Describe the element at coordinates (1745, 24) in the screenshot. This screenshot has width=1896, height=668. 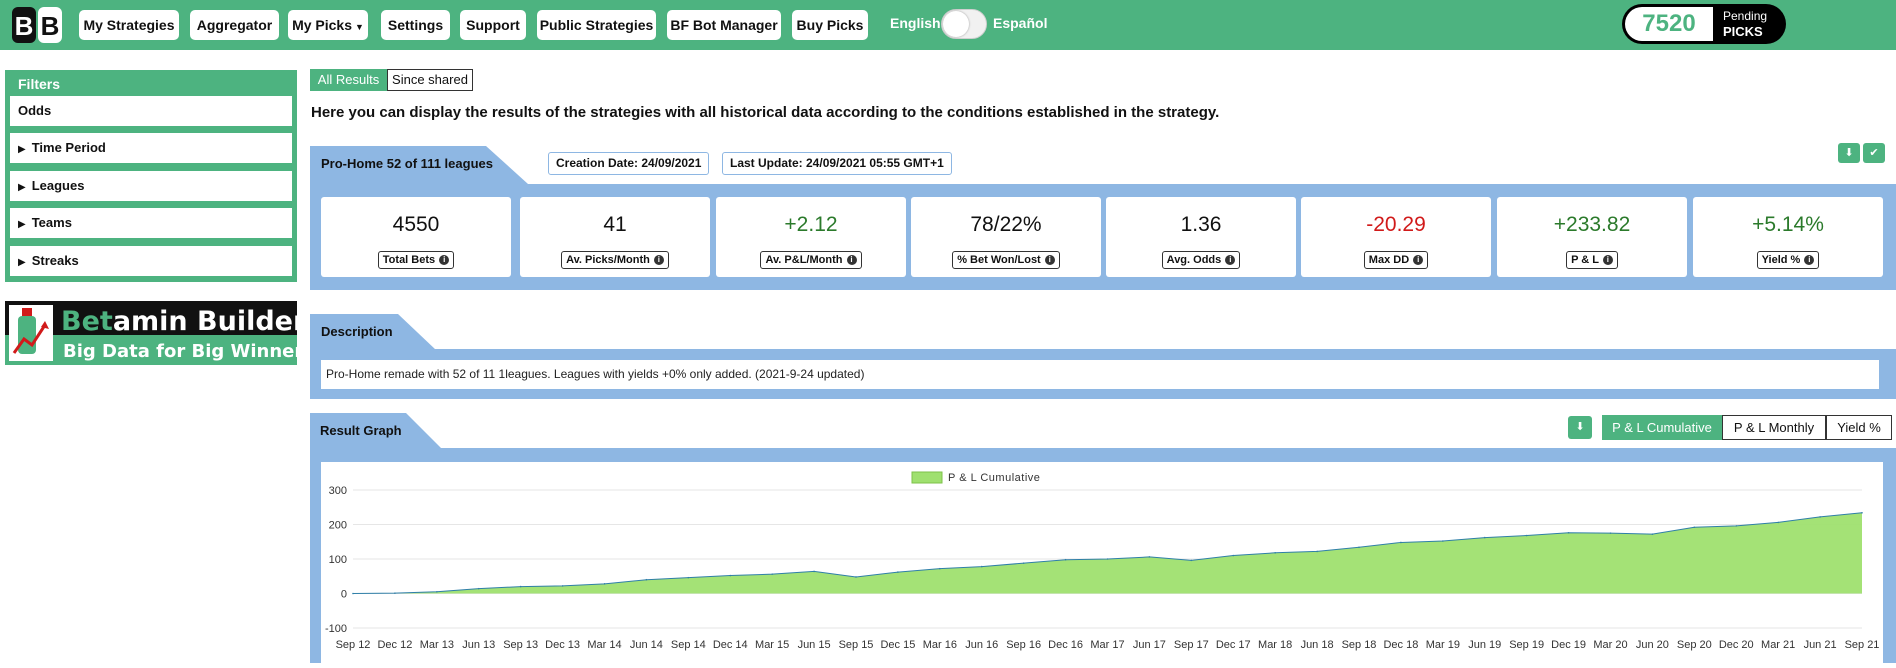
I see `pending-picks-label: Pending PICKS` at that location.